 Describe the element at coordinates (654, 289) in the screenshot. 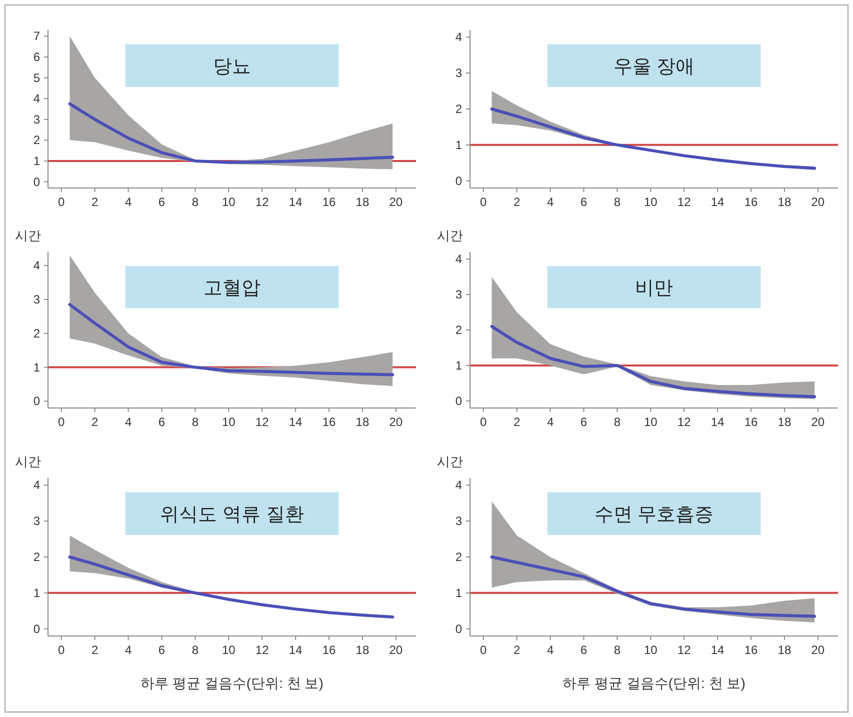

I see `text: 비만` at that location.